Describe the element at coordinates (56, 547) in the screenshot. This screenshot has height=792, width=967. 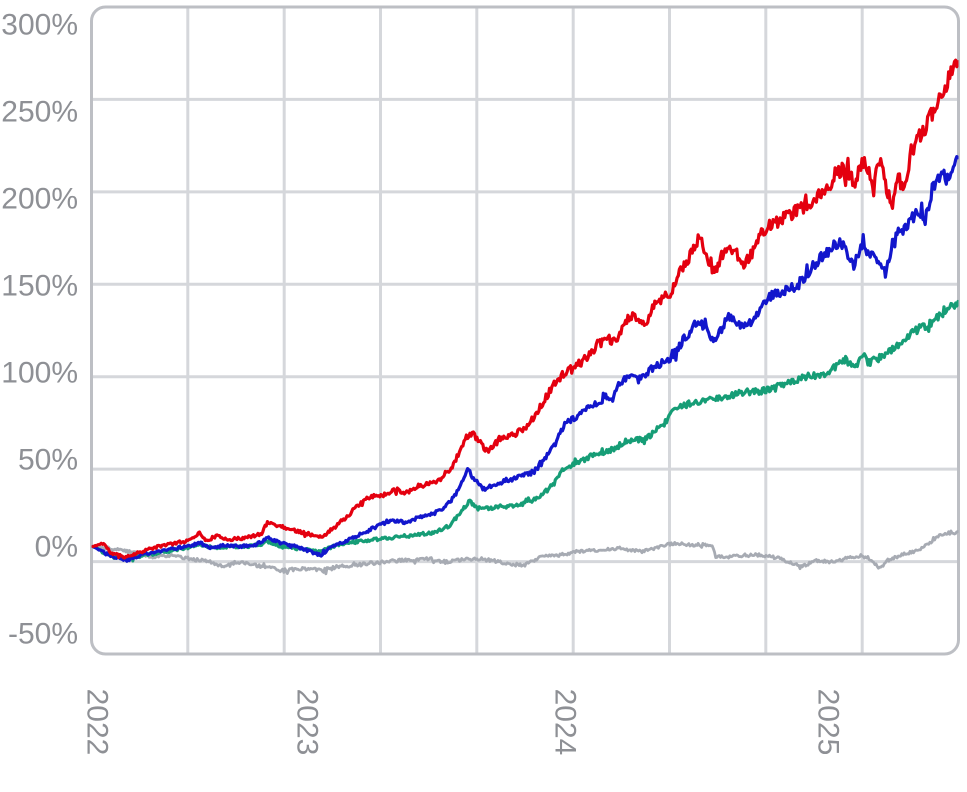
I see `y-tick-label: 0%` at that location.